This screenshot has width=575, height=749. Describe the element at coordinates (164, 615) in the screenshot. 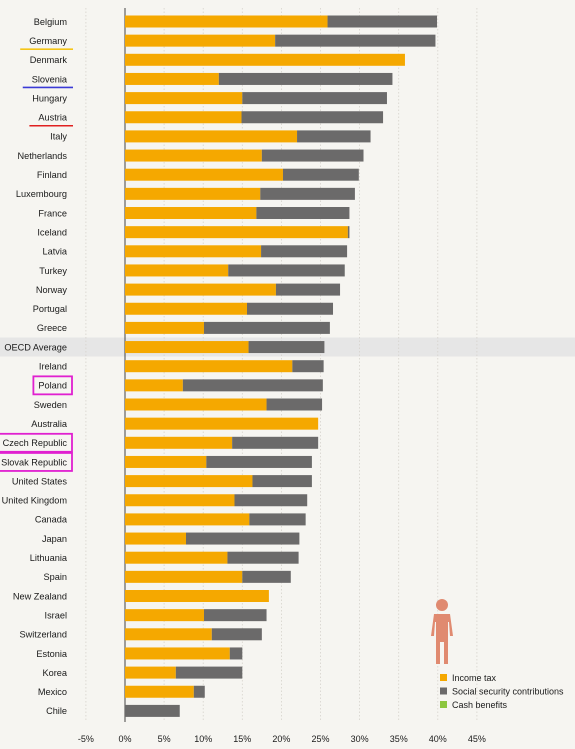

I see `bar-income-tax-israel` at that location.